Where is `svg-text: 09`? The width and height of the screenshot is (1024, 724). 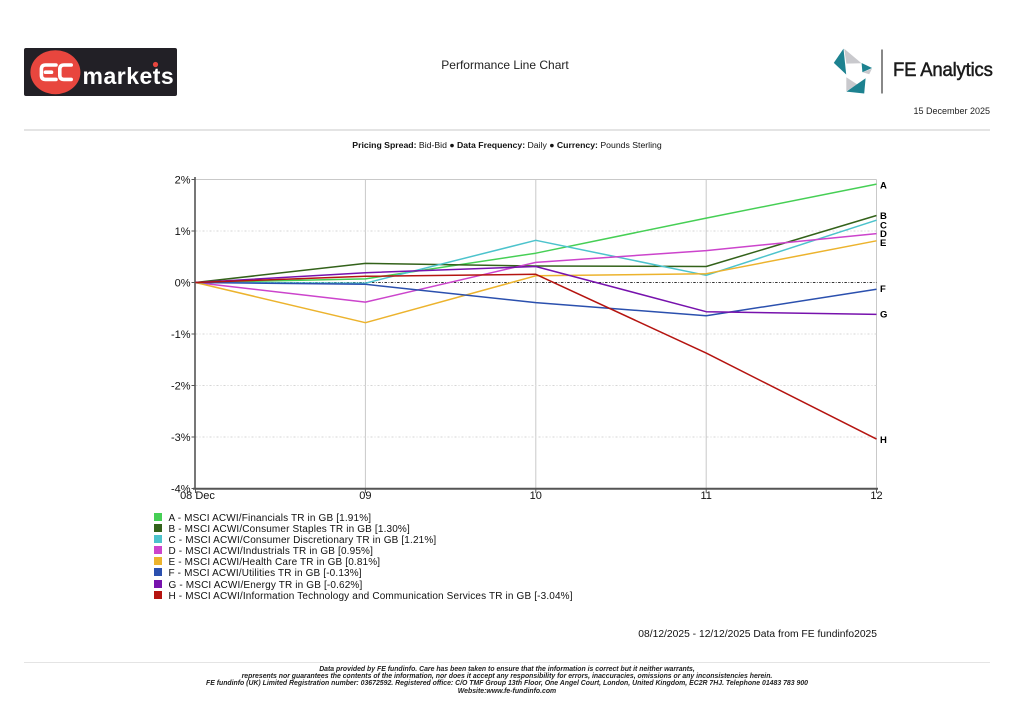
svg-text: 09 is located at coordinates (365, 496).